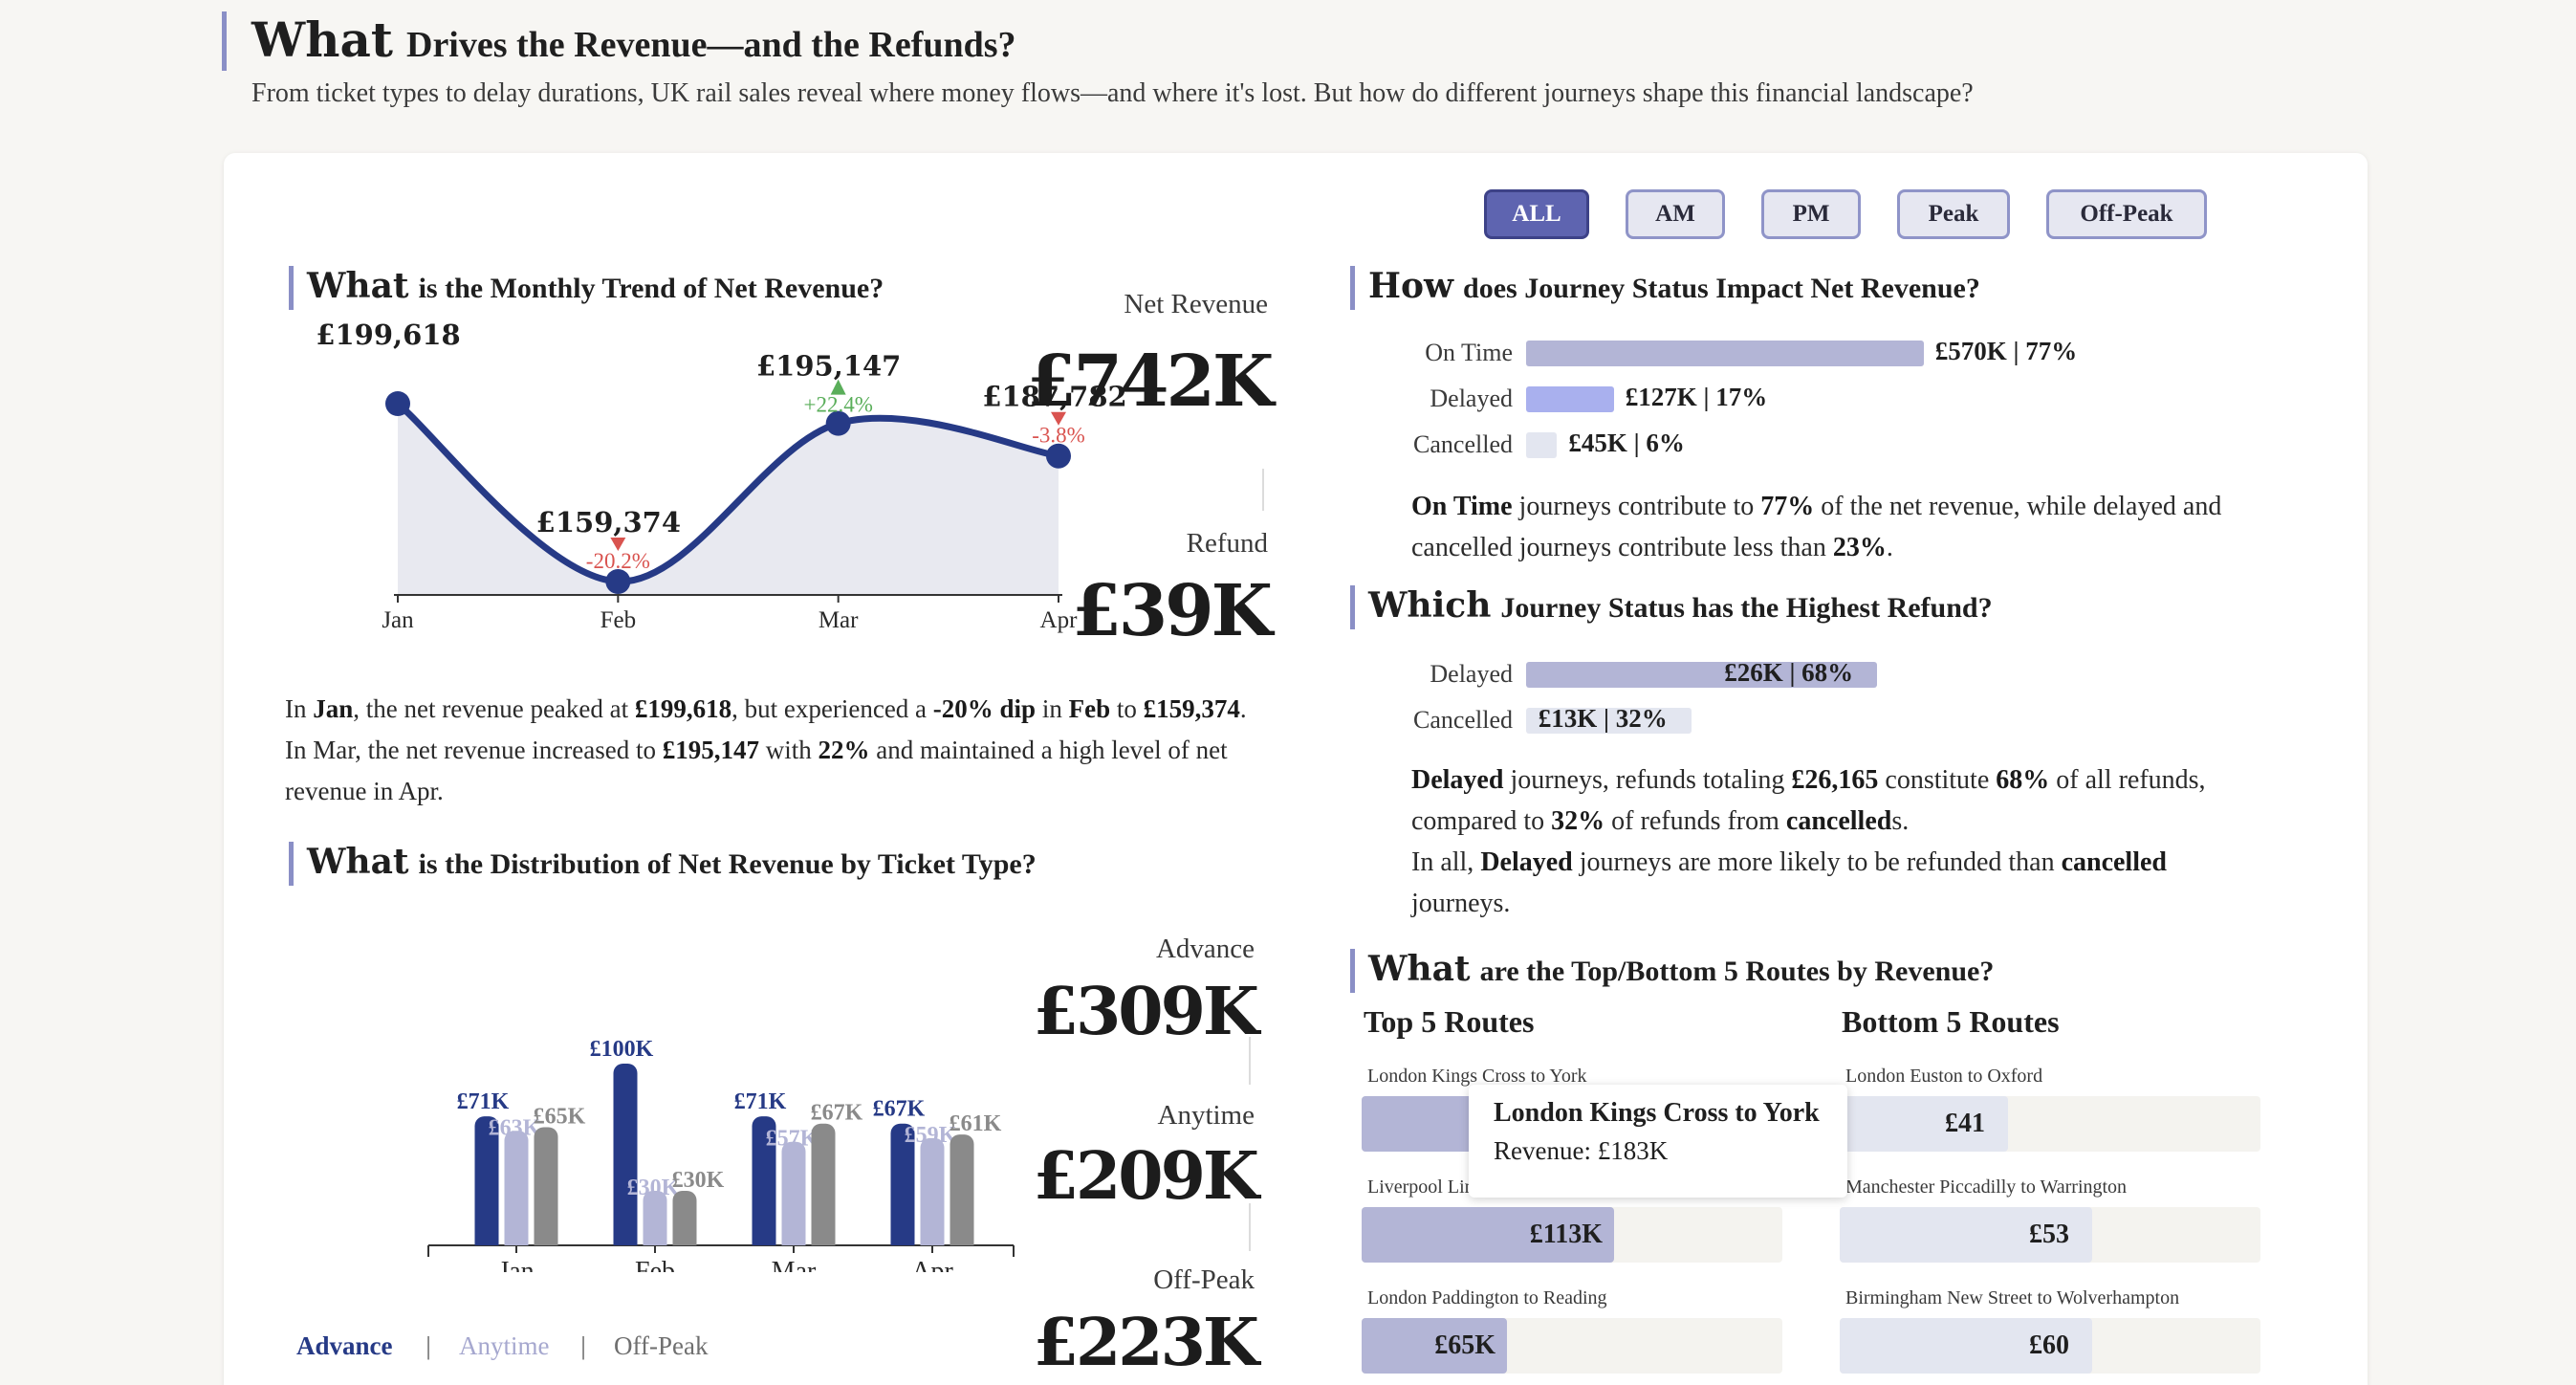  What do you see at coordinates (1657, 1113) in the screenshot?
I see `tooltip-title: London Kings Cross to York` at bounding box center [1657, 1113].